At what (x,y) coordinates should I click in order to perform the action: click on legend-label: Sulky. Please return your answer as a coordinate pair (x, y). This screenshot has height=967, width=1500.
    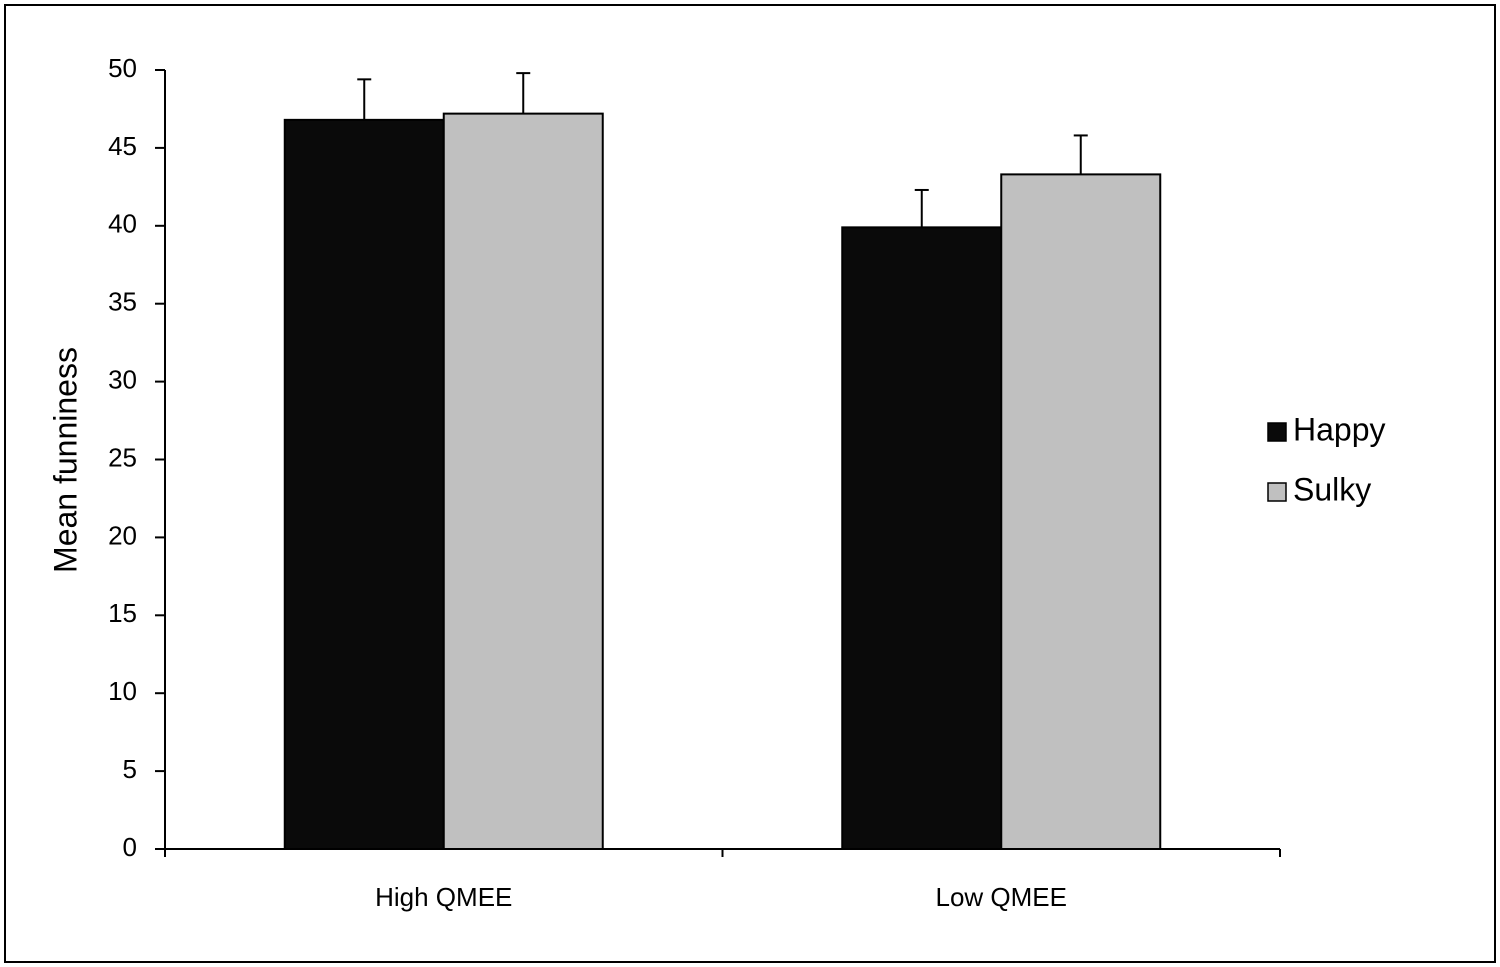
    Looking at the image, I should click on (1332, 489).